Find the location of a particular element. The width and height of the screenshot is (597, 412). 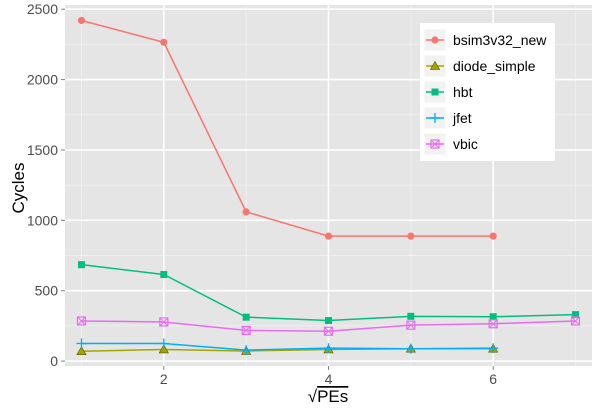

legend-label: hbt is located at coordinates (463, 92).